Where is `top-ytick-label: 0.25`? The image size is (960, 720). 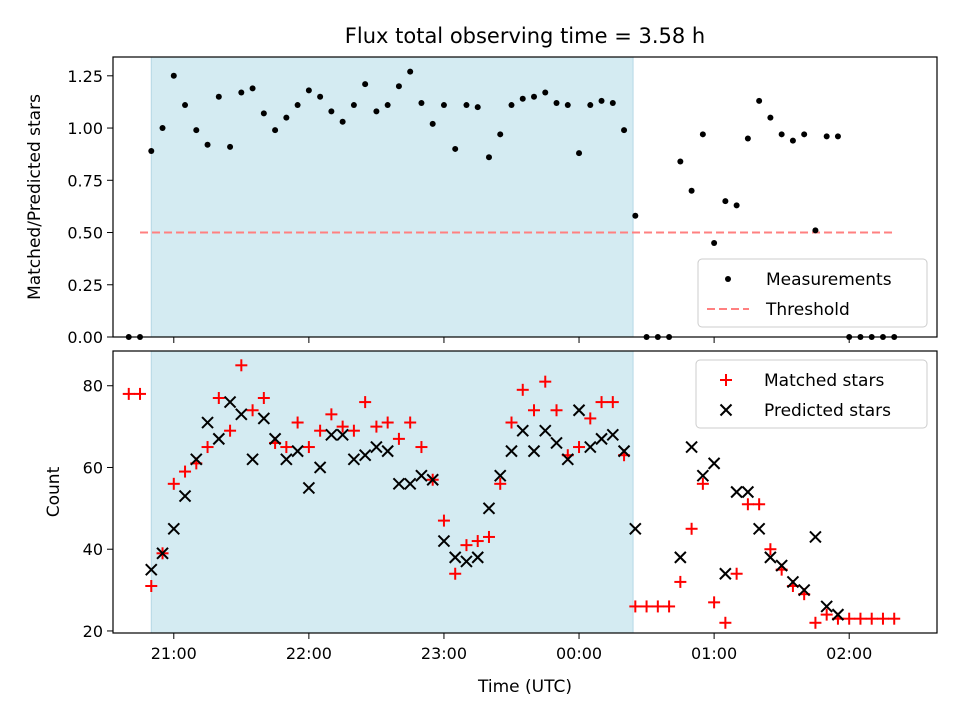 top-ytick-label: 0.25 is located at coordinates (85, 285).